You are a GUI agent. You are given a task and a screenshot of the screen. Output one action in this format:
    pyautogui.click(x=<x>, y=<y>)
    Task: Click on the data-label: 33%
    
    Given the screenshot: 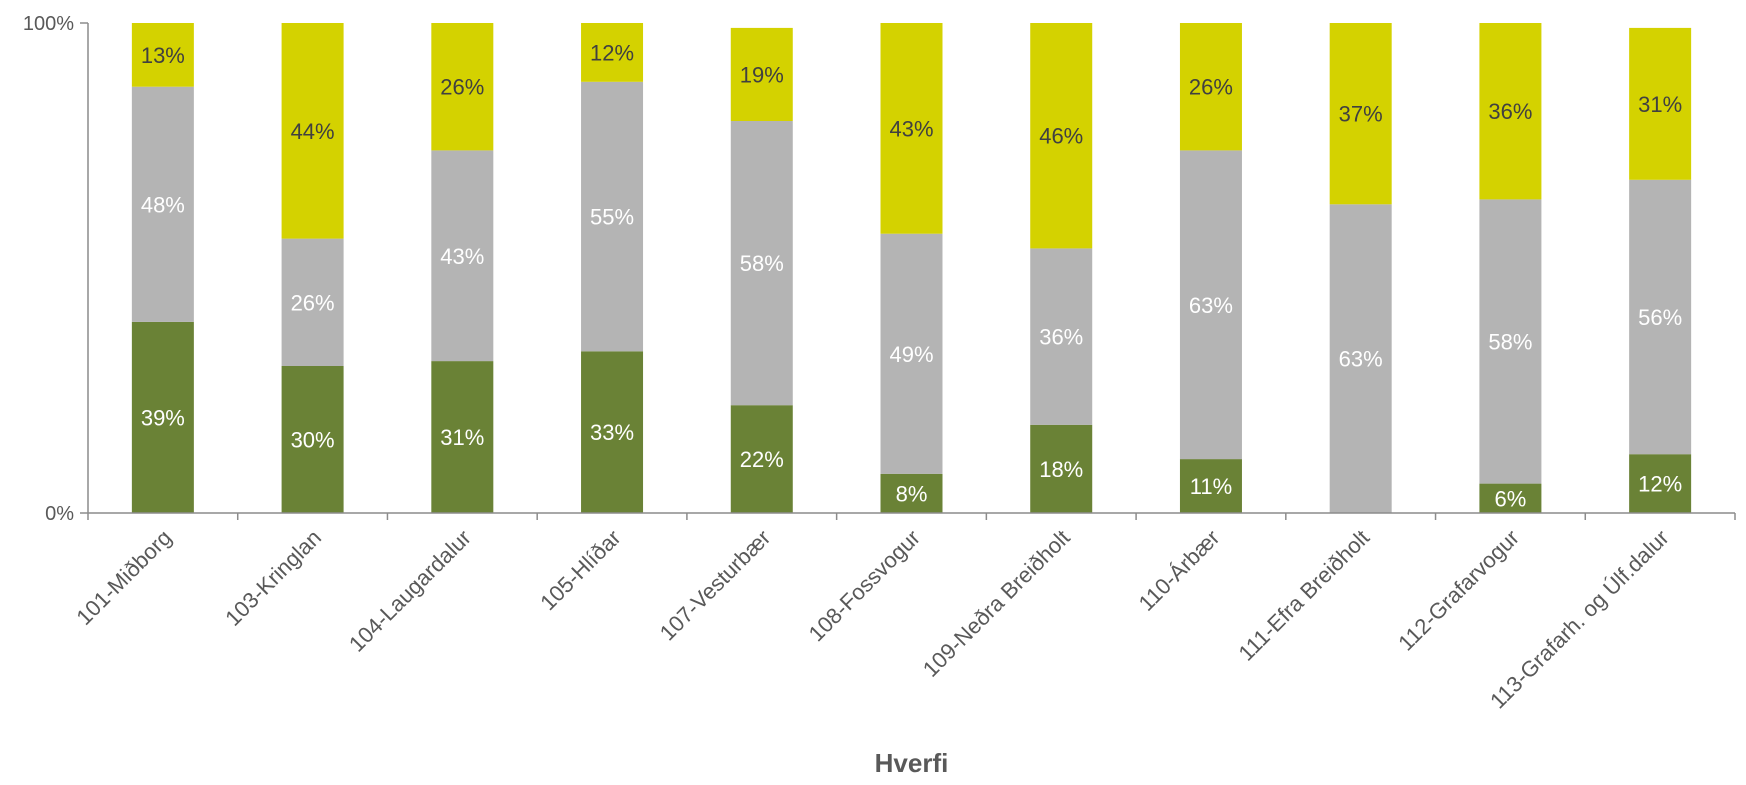 What is the action you would take?
    pyautogui.click(x=612, y=432)
    